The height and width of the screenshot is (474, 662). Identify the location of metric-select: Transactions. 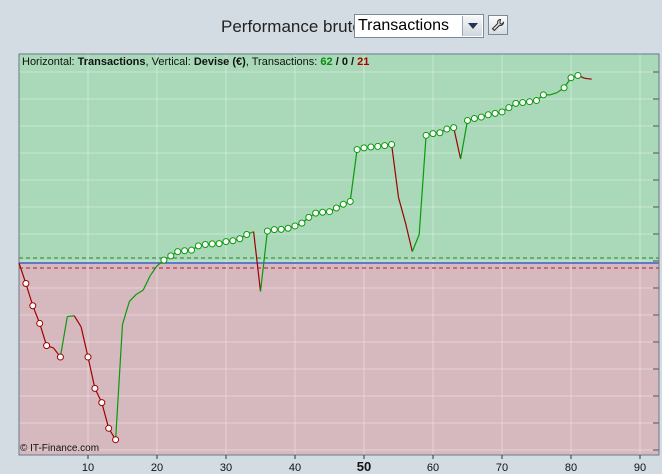
(419, 26).